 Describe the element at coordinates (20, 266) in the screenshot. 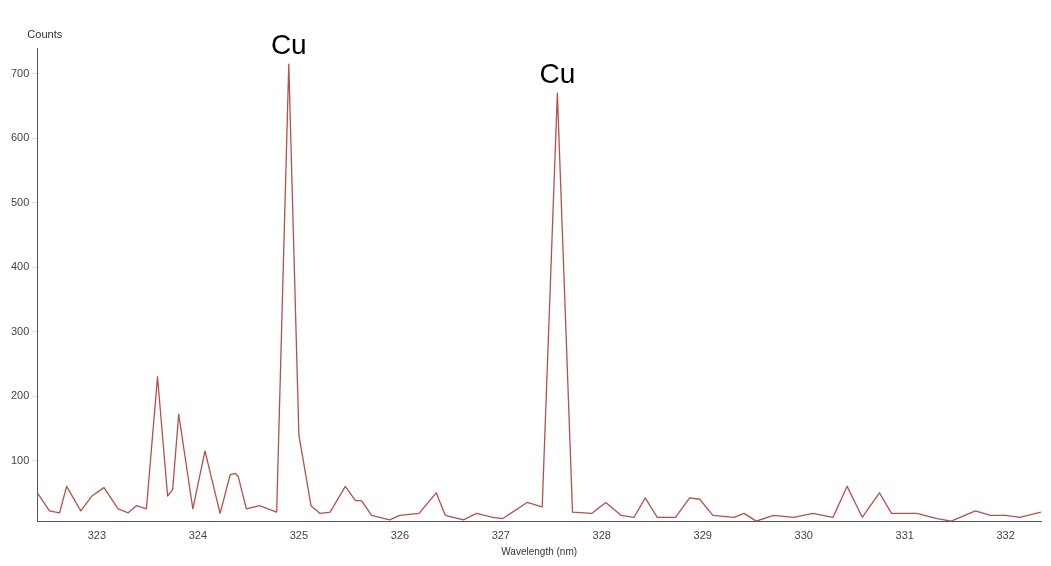

I see `y-tick-label: 400` at that location.